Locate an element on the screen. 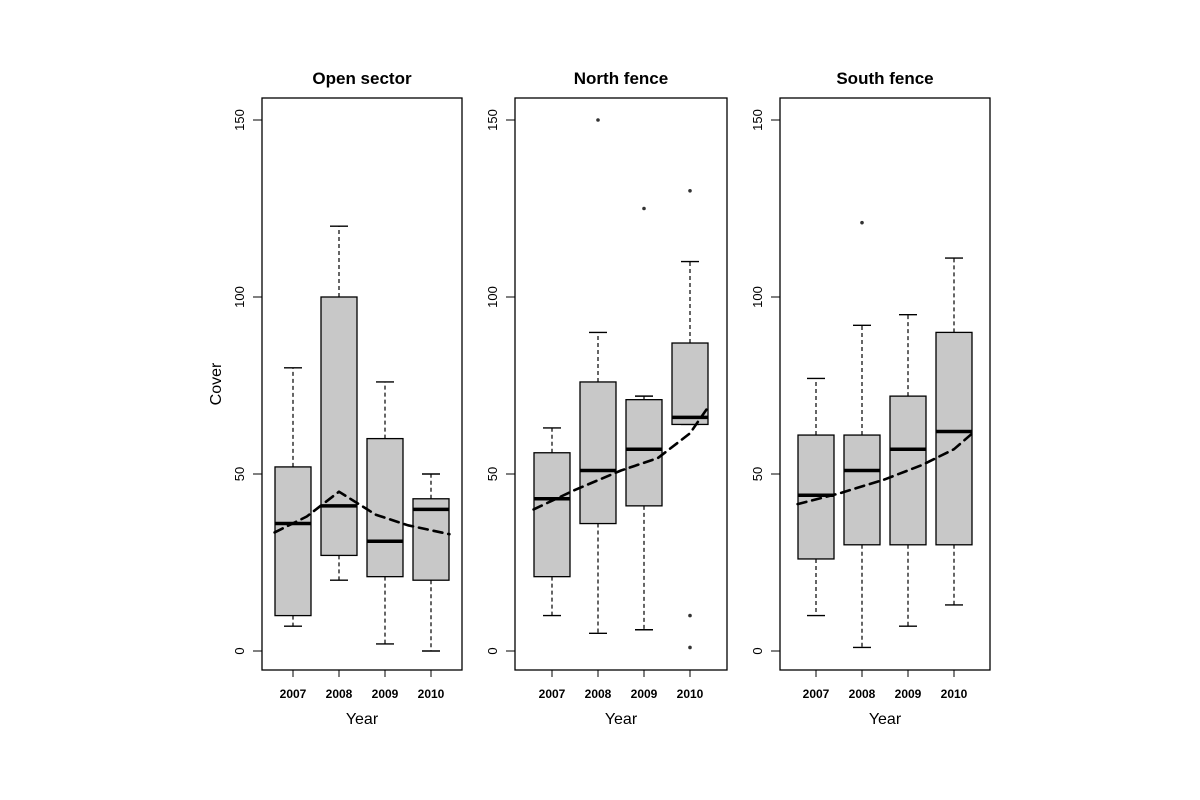  panel-title: South fence is located at coordinates (884, 78).